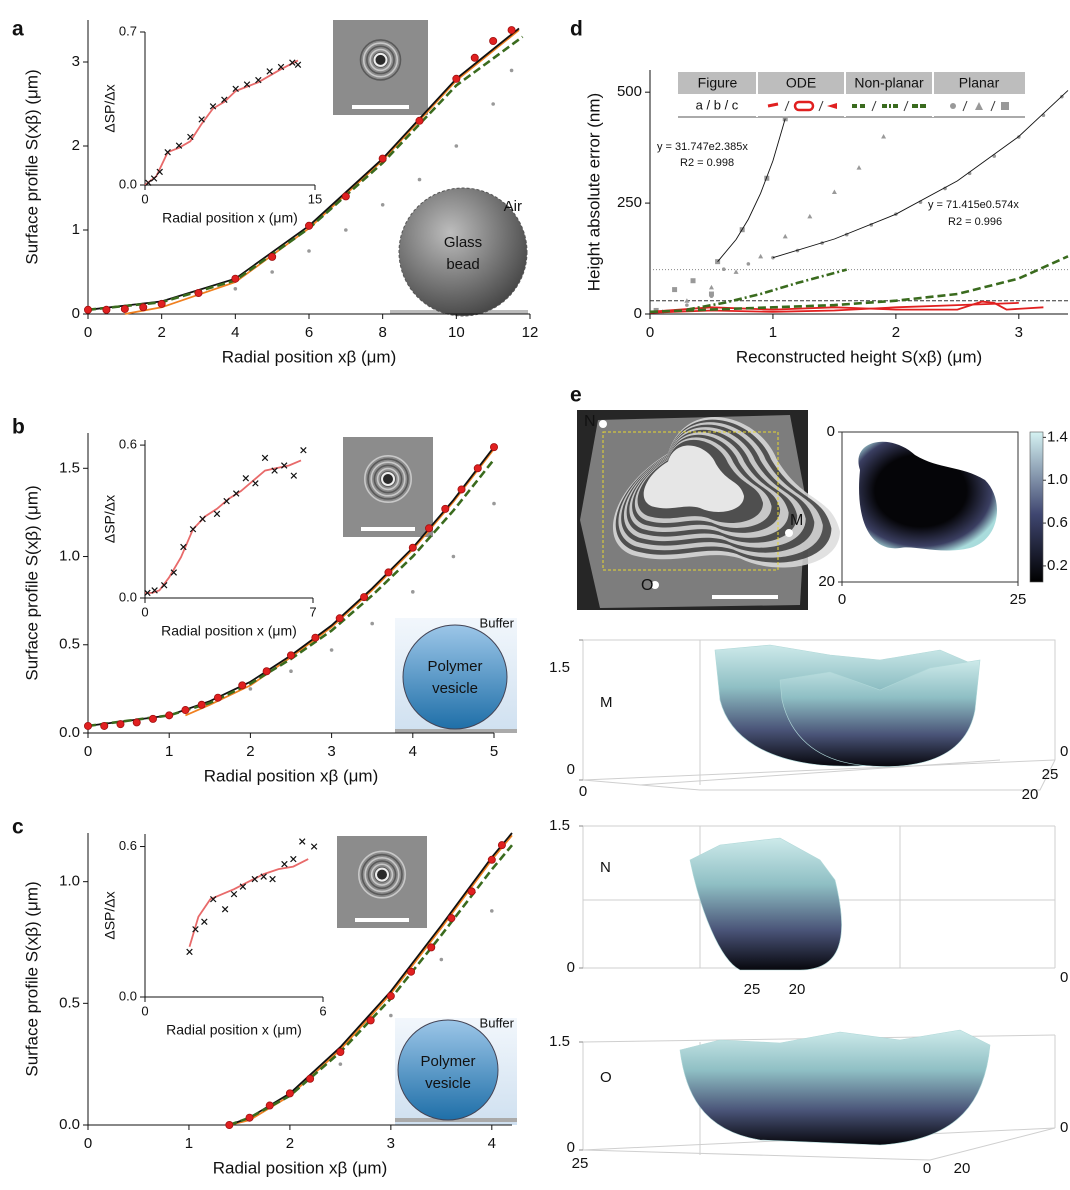 The image size is (1070, 1190). I want to click on panel-letter: e, so click(576, 395).